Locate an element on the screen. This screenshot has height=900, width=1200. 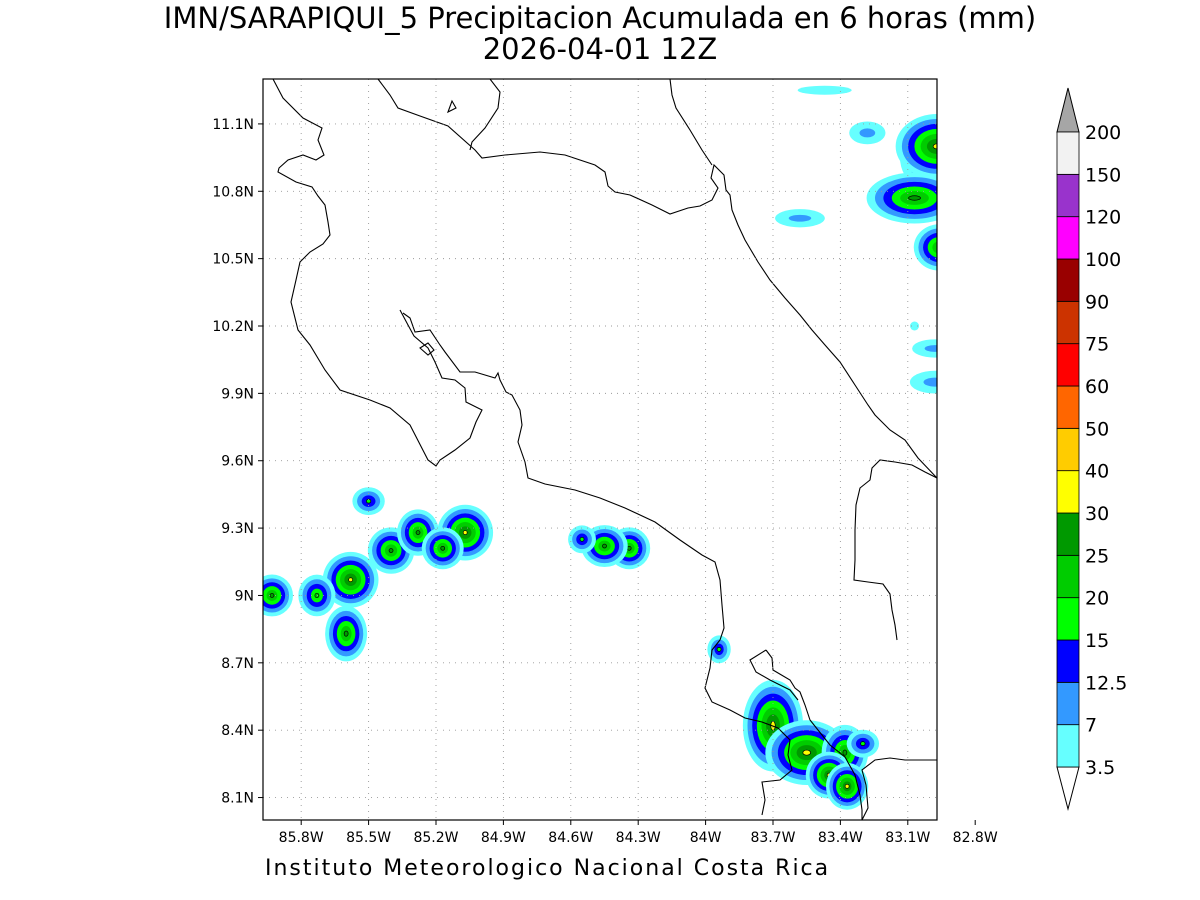
lat-tick-label: 10.2N is located at coordinates (233, 327).